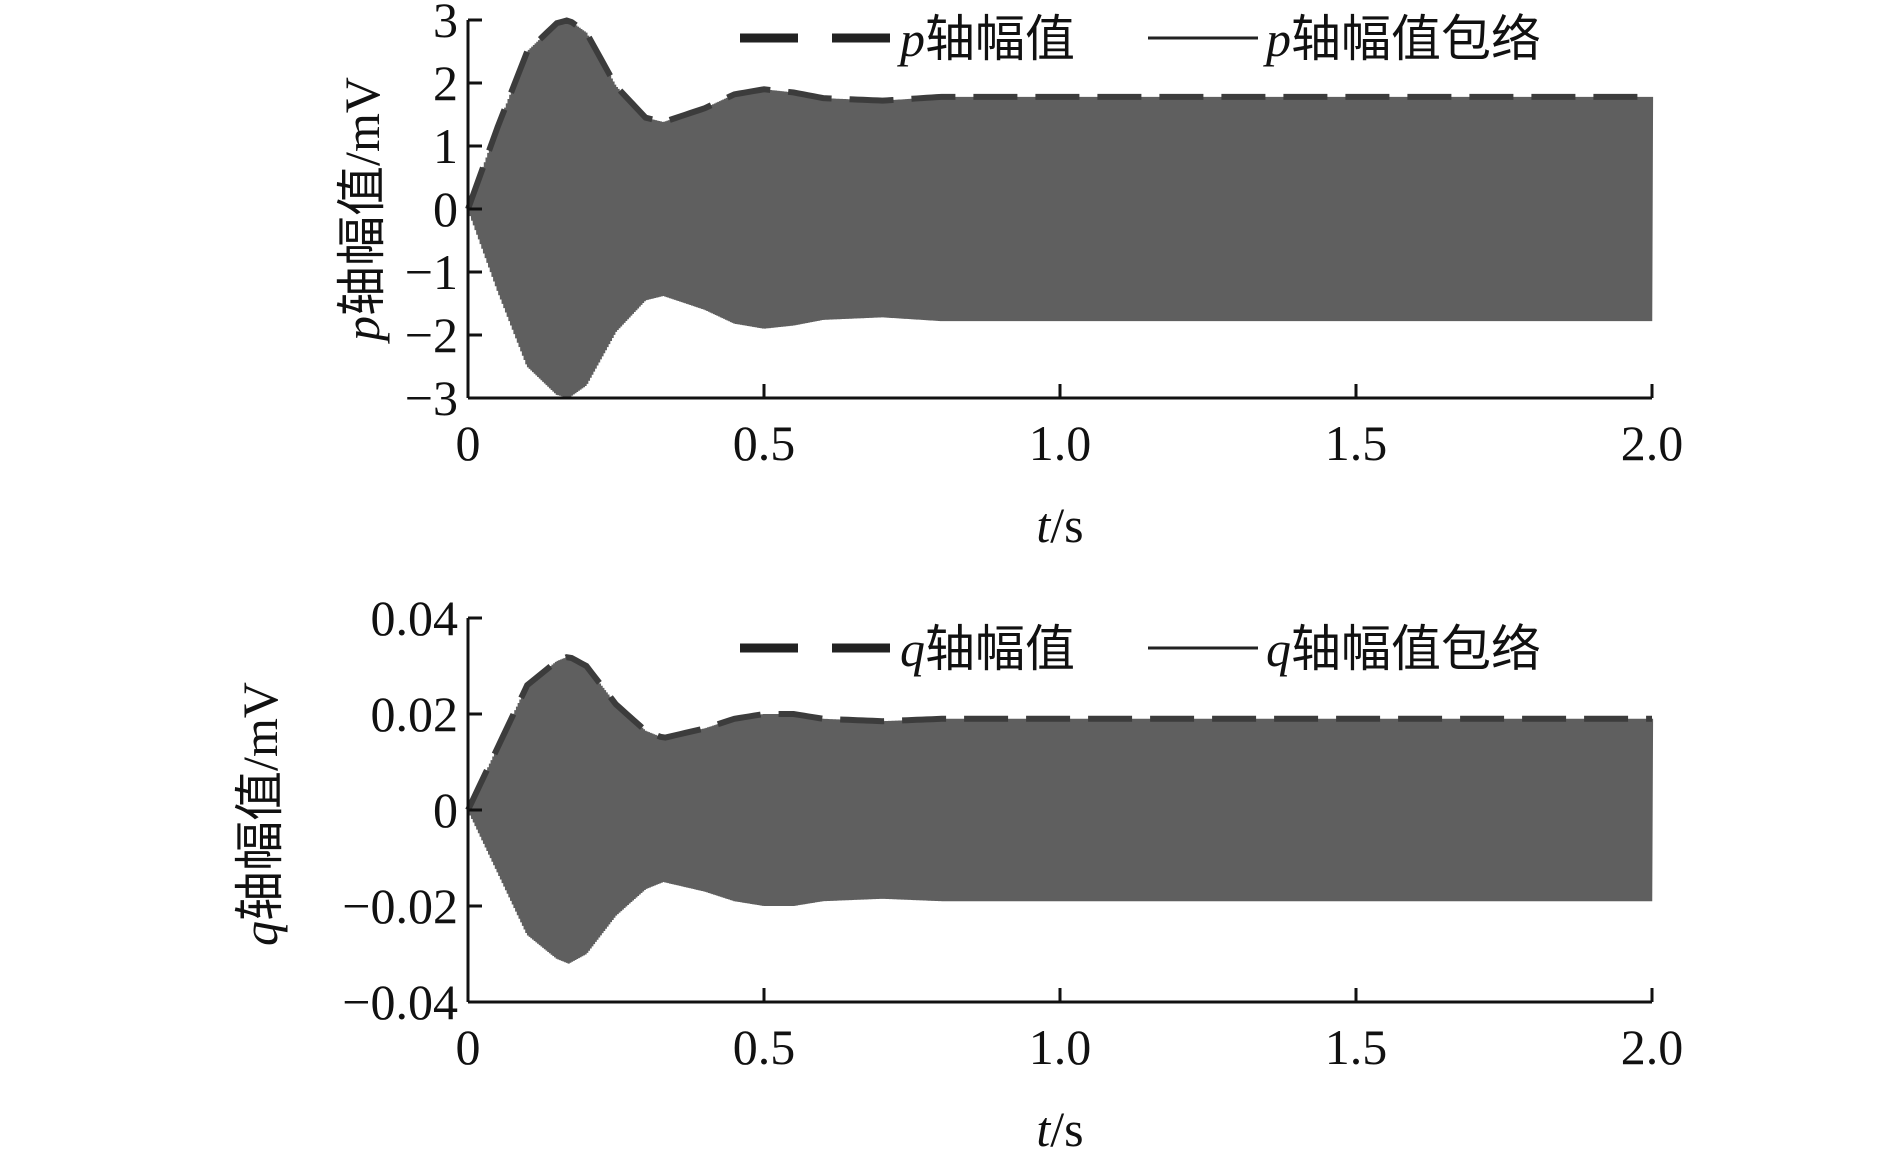 Image resolution: width=1889 pixels, height=1152 pixels. What do you see at coordinates (1356, 1047) in the screenshot?
I see `q-x-tick-label: 1.5` at bounding box center [1356, 1047].